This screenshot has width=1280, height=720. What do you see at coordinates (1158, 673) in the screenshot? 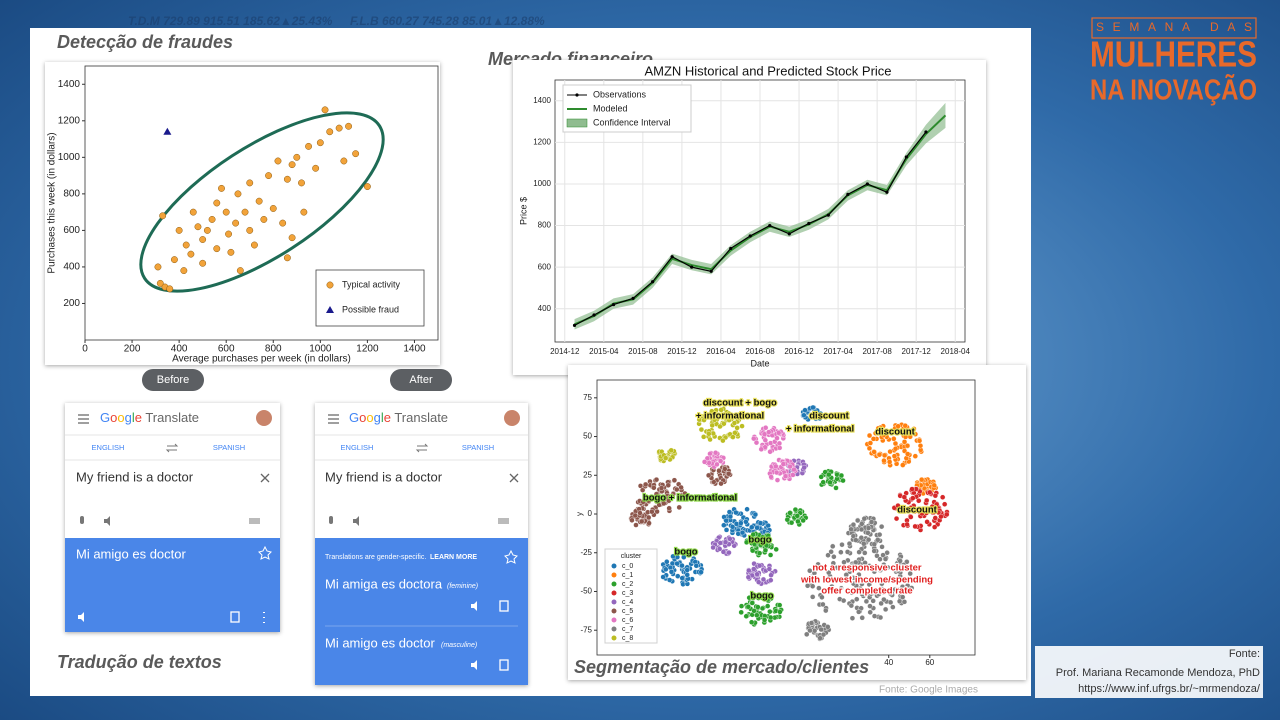
I see `source-author: Prof. Mariana Recamonde Mendoza, PhD` at bounding box center [1158, 673].